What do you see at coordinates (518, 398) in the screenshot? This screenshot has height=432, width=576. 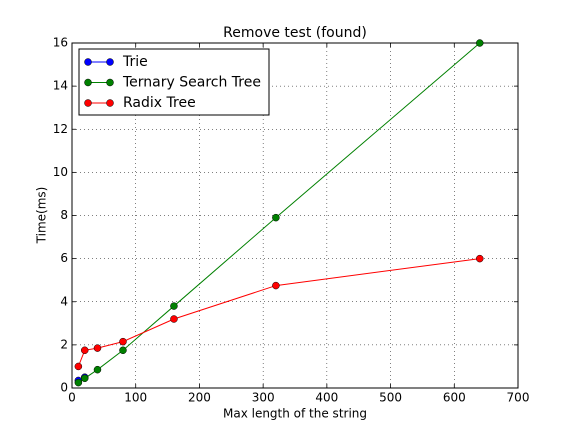 I see `x-tick-label: 700` at bounding box center [518, 398].